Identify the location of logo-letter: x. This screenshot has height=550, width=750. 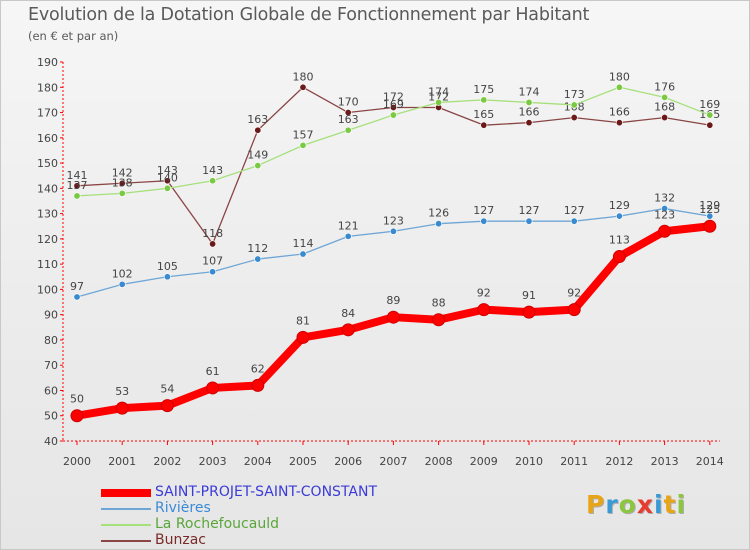
(645, 504).